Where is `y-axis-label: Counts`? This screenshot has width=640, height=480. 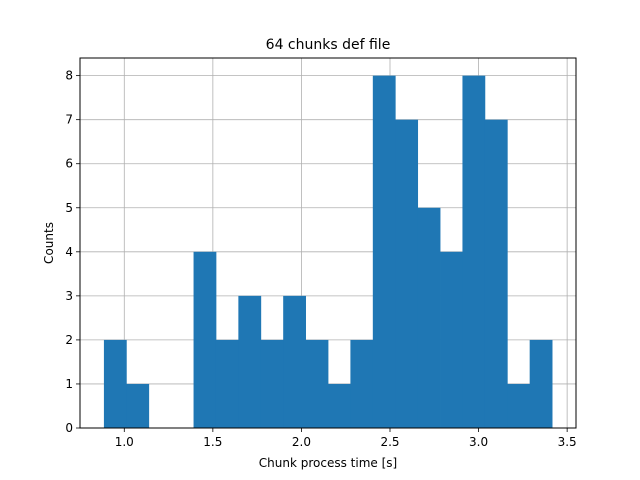
y-axis-label: Counts is located at coordinates (49, 243).